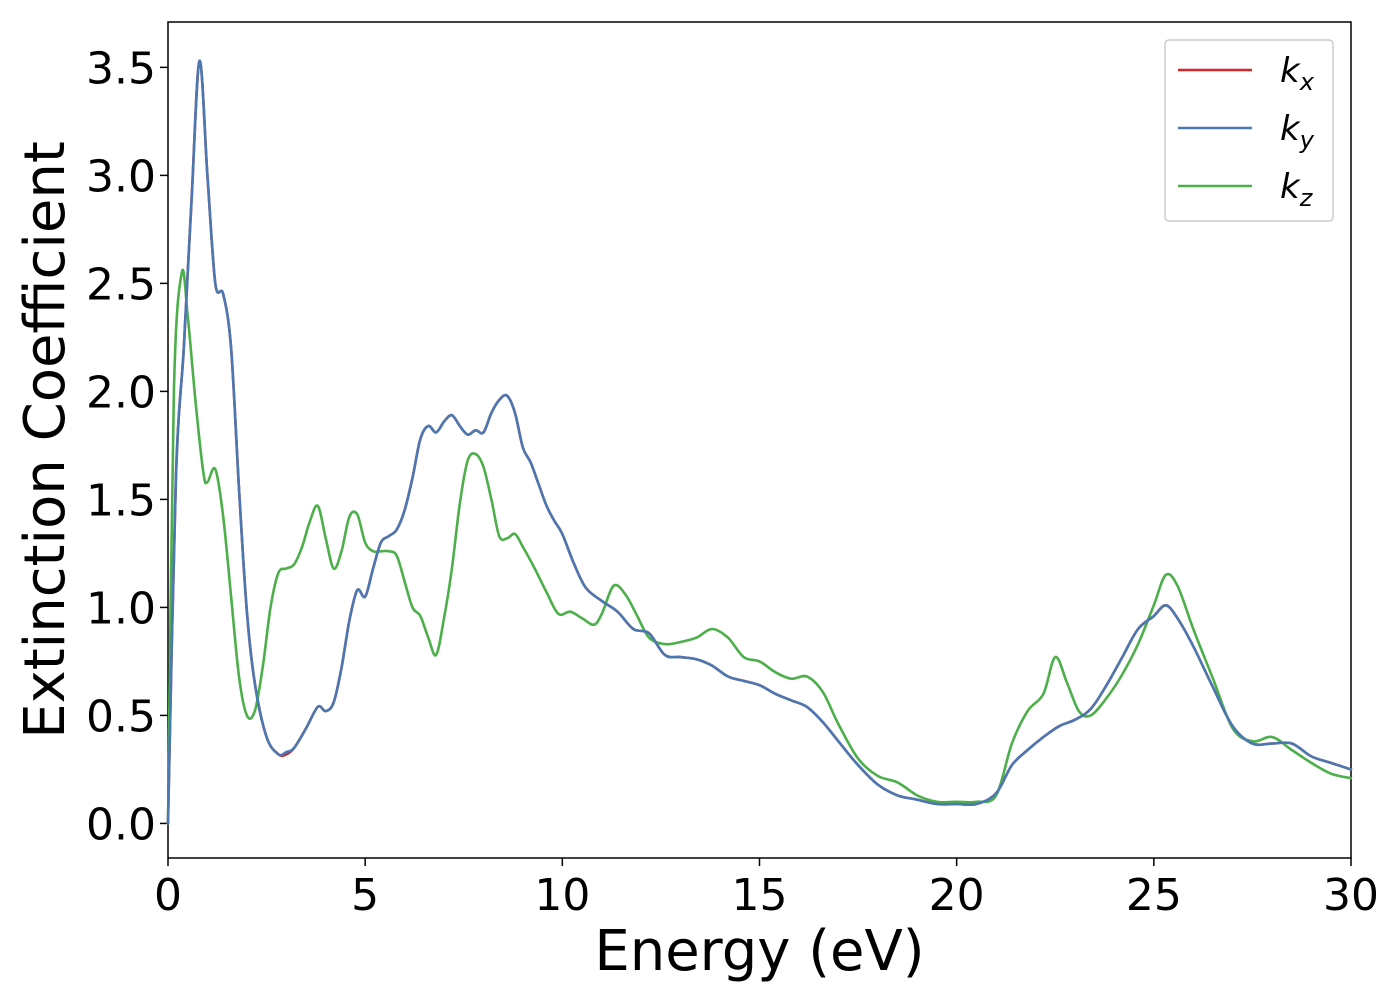 Image resolution: width=1400 pixels, height=1000 pixels. What do you see at coordinates (168, 895) in the screenshot?
I see `x-tick-label: 0` at bounding box center [168, 895].